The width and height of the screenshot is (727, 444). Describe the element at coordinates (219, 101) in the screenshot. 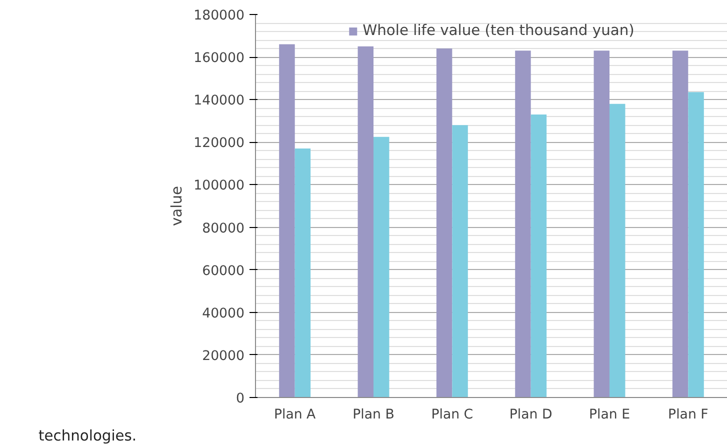

I see `y-tick-label: 140000` at that location.